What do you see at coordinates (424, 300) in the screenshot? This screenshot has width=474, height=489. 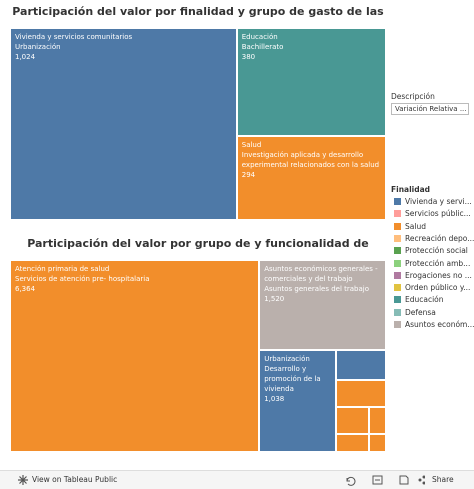 I see `legend-label: Educación` at bounding box center [424, 300].